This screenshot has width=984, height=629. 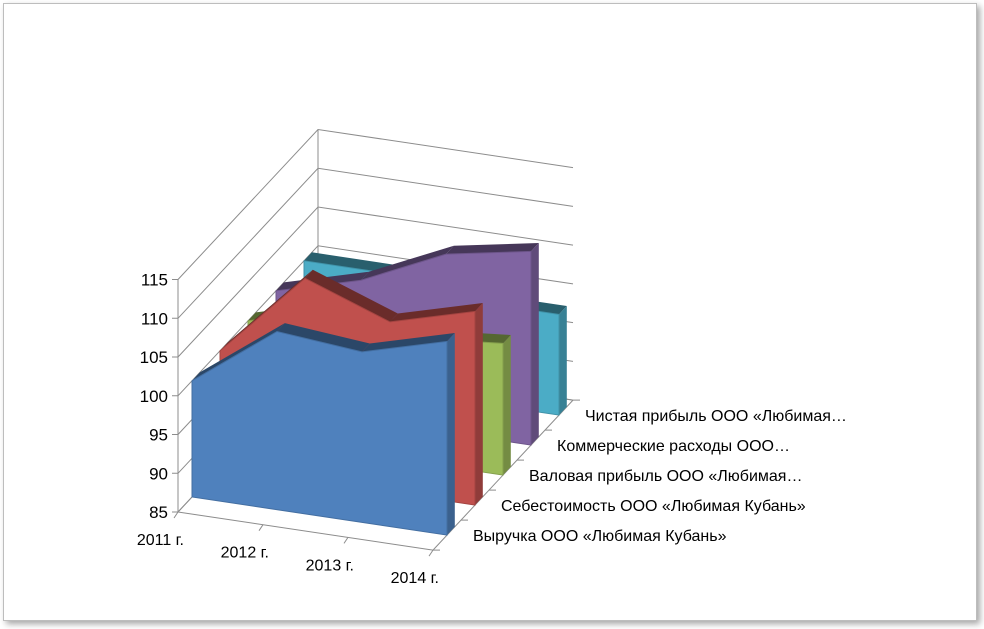 I want to click on series-area, so click(x=319, y=433).